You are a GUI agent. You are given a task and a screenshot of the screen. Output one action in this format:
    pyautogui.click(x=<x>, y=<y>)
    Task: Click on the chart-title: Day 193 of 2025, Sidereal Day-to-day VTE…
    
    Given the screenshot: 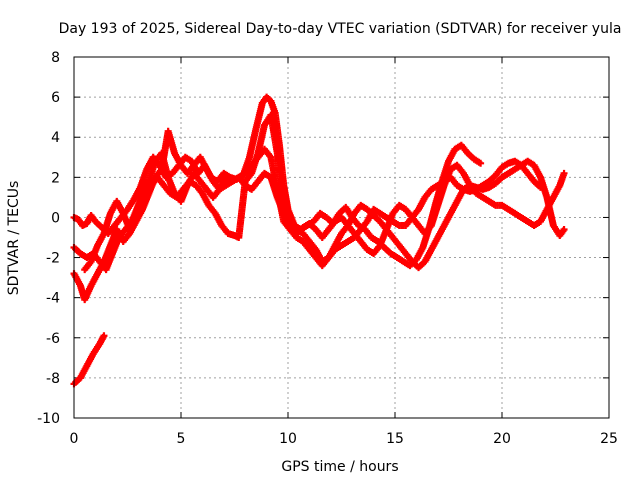 What is the action you would take?
    pyautogui.click(x=340, y=29)
    